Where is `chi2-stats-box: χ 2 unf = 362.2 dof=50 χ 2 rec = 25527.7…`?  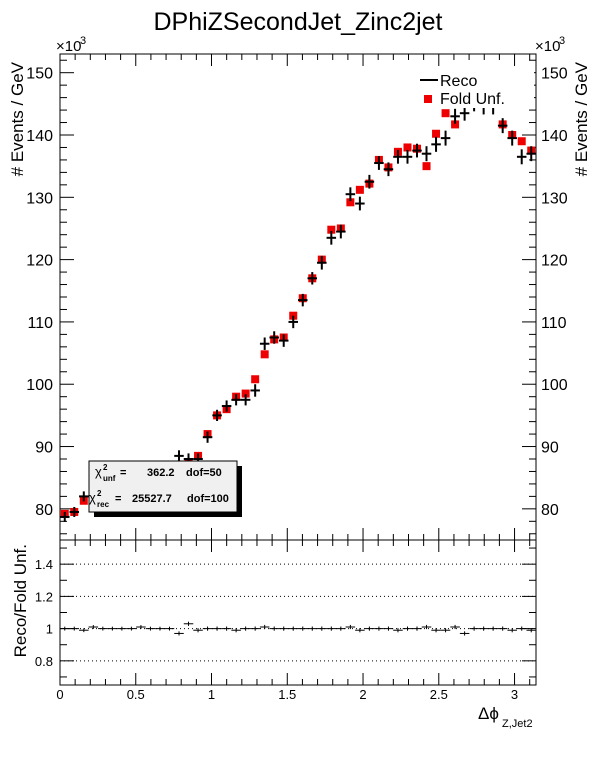 chi2-stats-box: χ 2 unf = 362.2 dof=50 χ 2 rec = 25527.7… is located at coordinates (165, 488).